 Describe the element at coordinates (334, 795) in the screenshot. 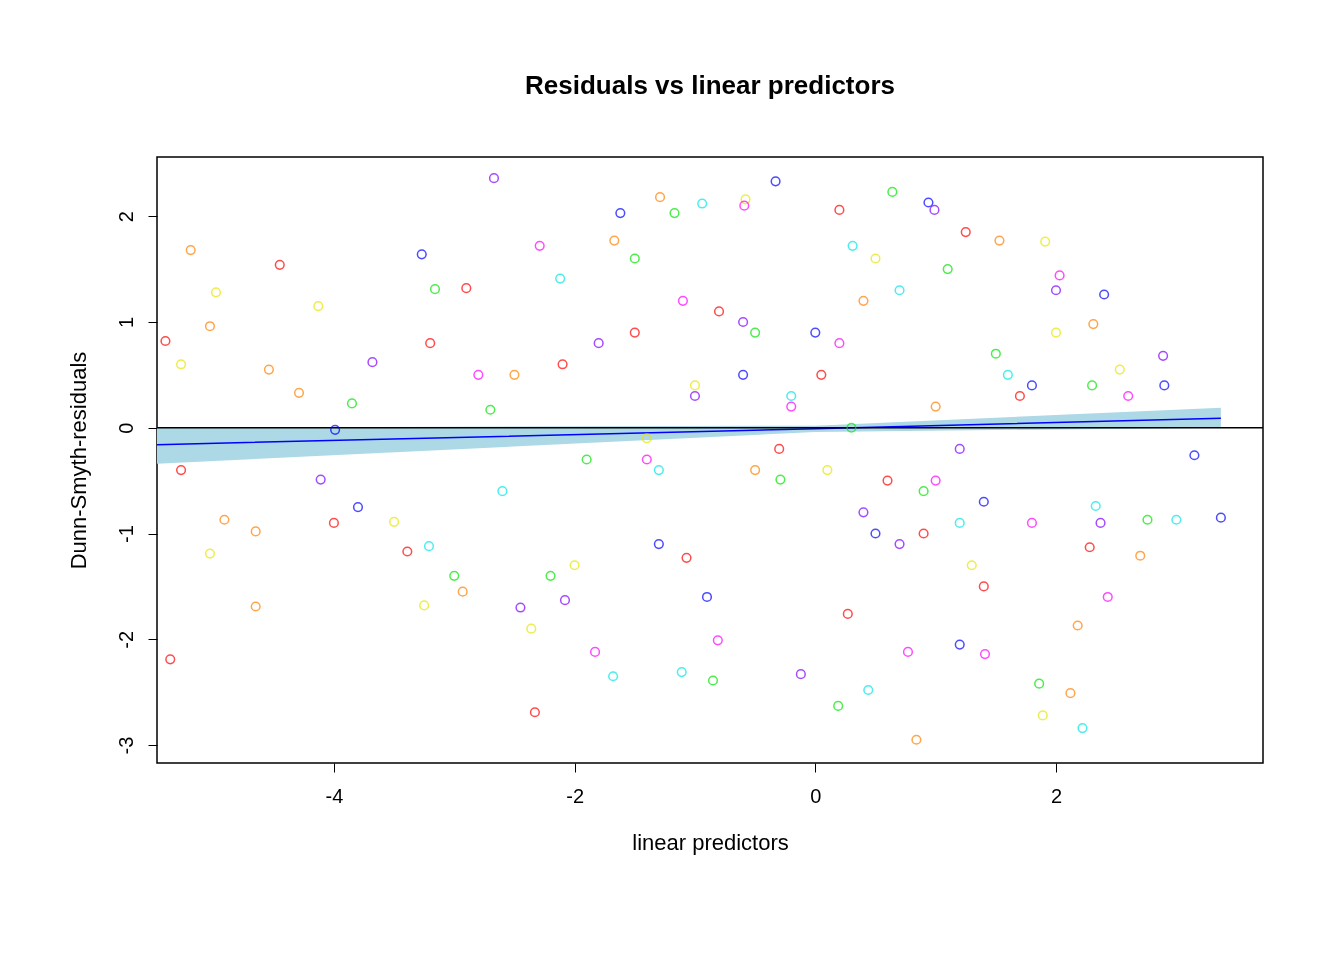

I see `x-tick-label: -4` at that location.